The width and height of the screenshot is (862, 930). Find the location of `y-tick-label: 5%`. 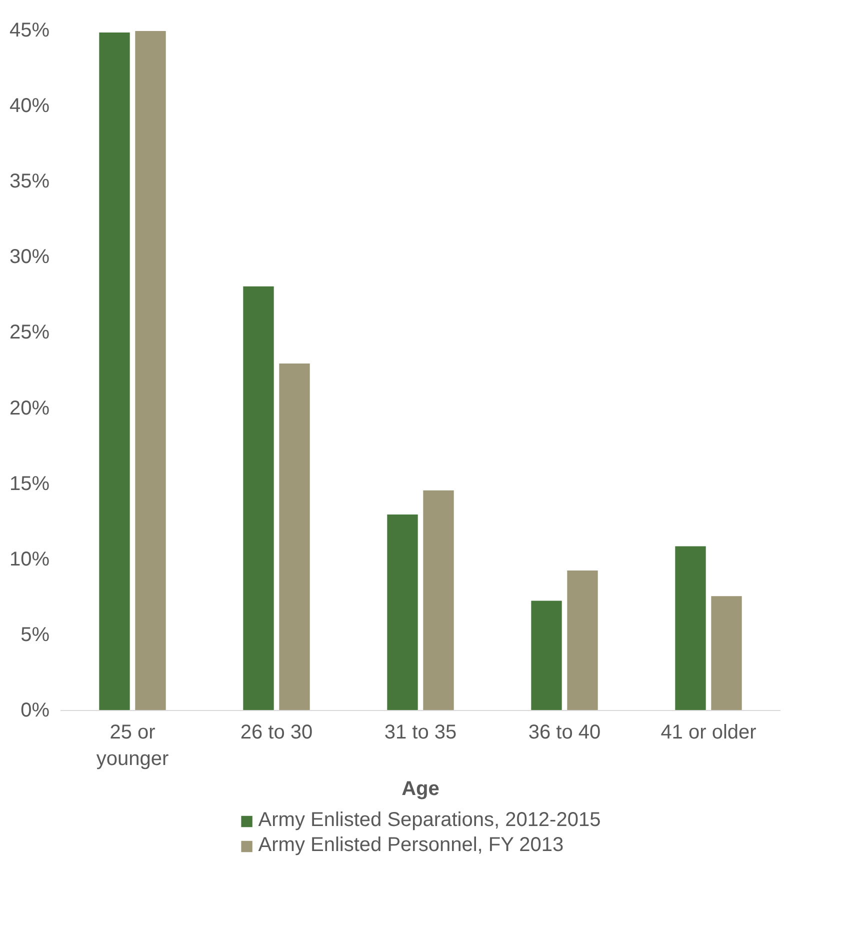

y-tick-label: 5% is located at coordinates (35, 635).